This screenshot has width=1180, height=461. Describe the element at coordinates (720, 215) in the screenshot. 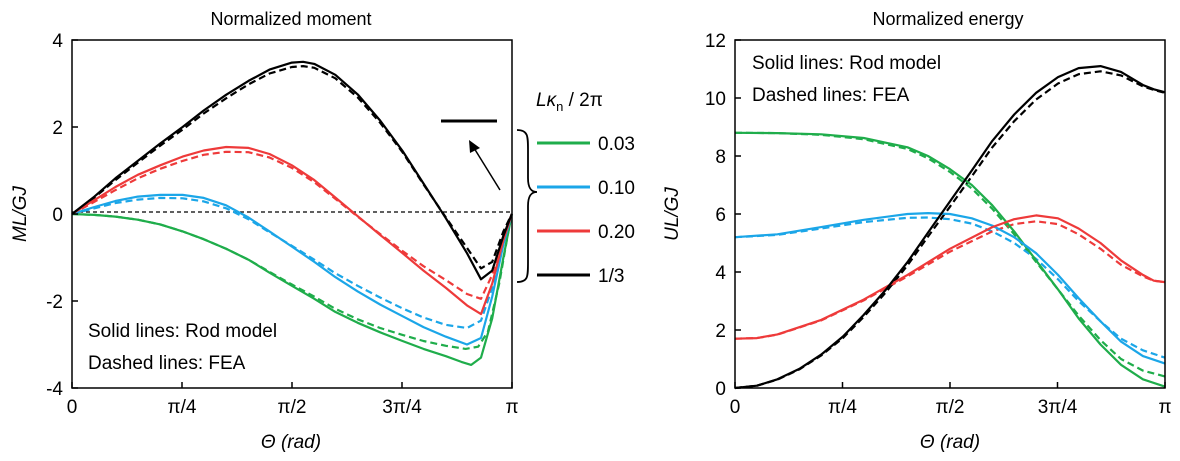

I see `energy-y-tick-label: 6` at that location.